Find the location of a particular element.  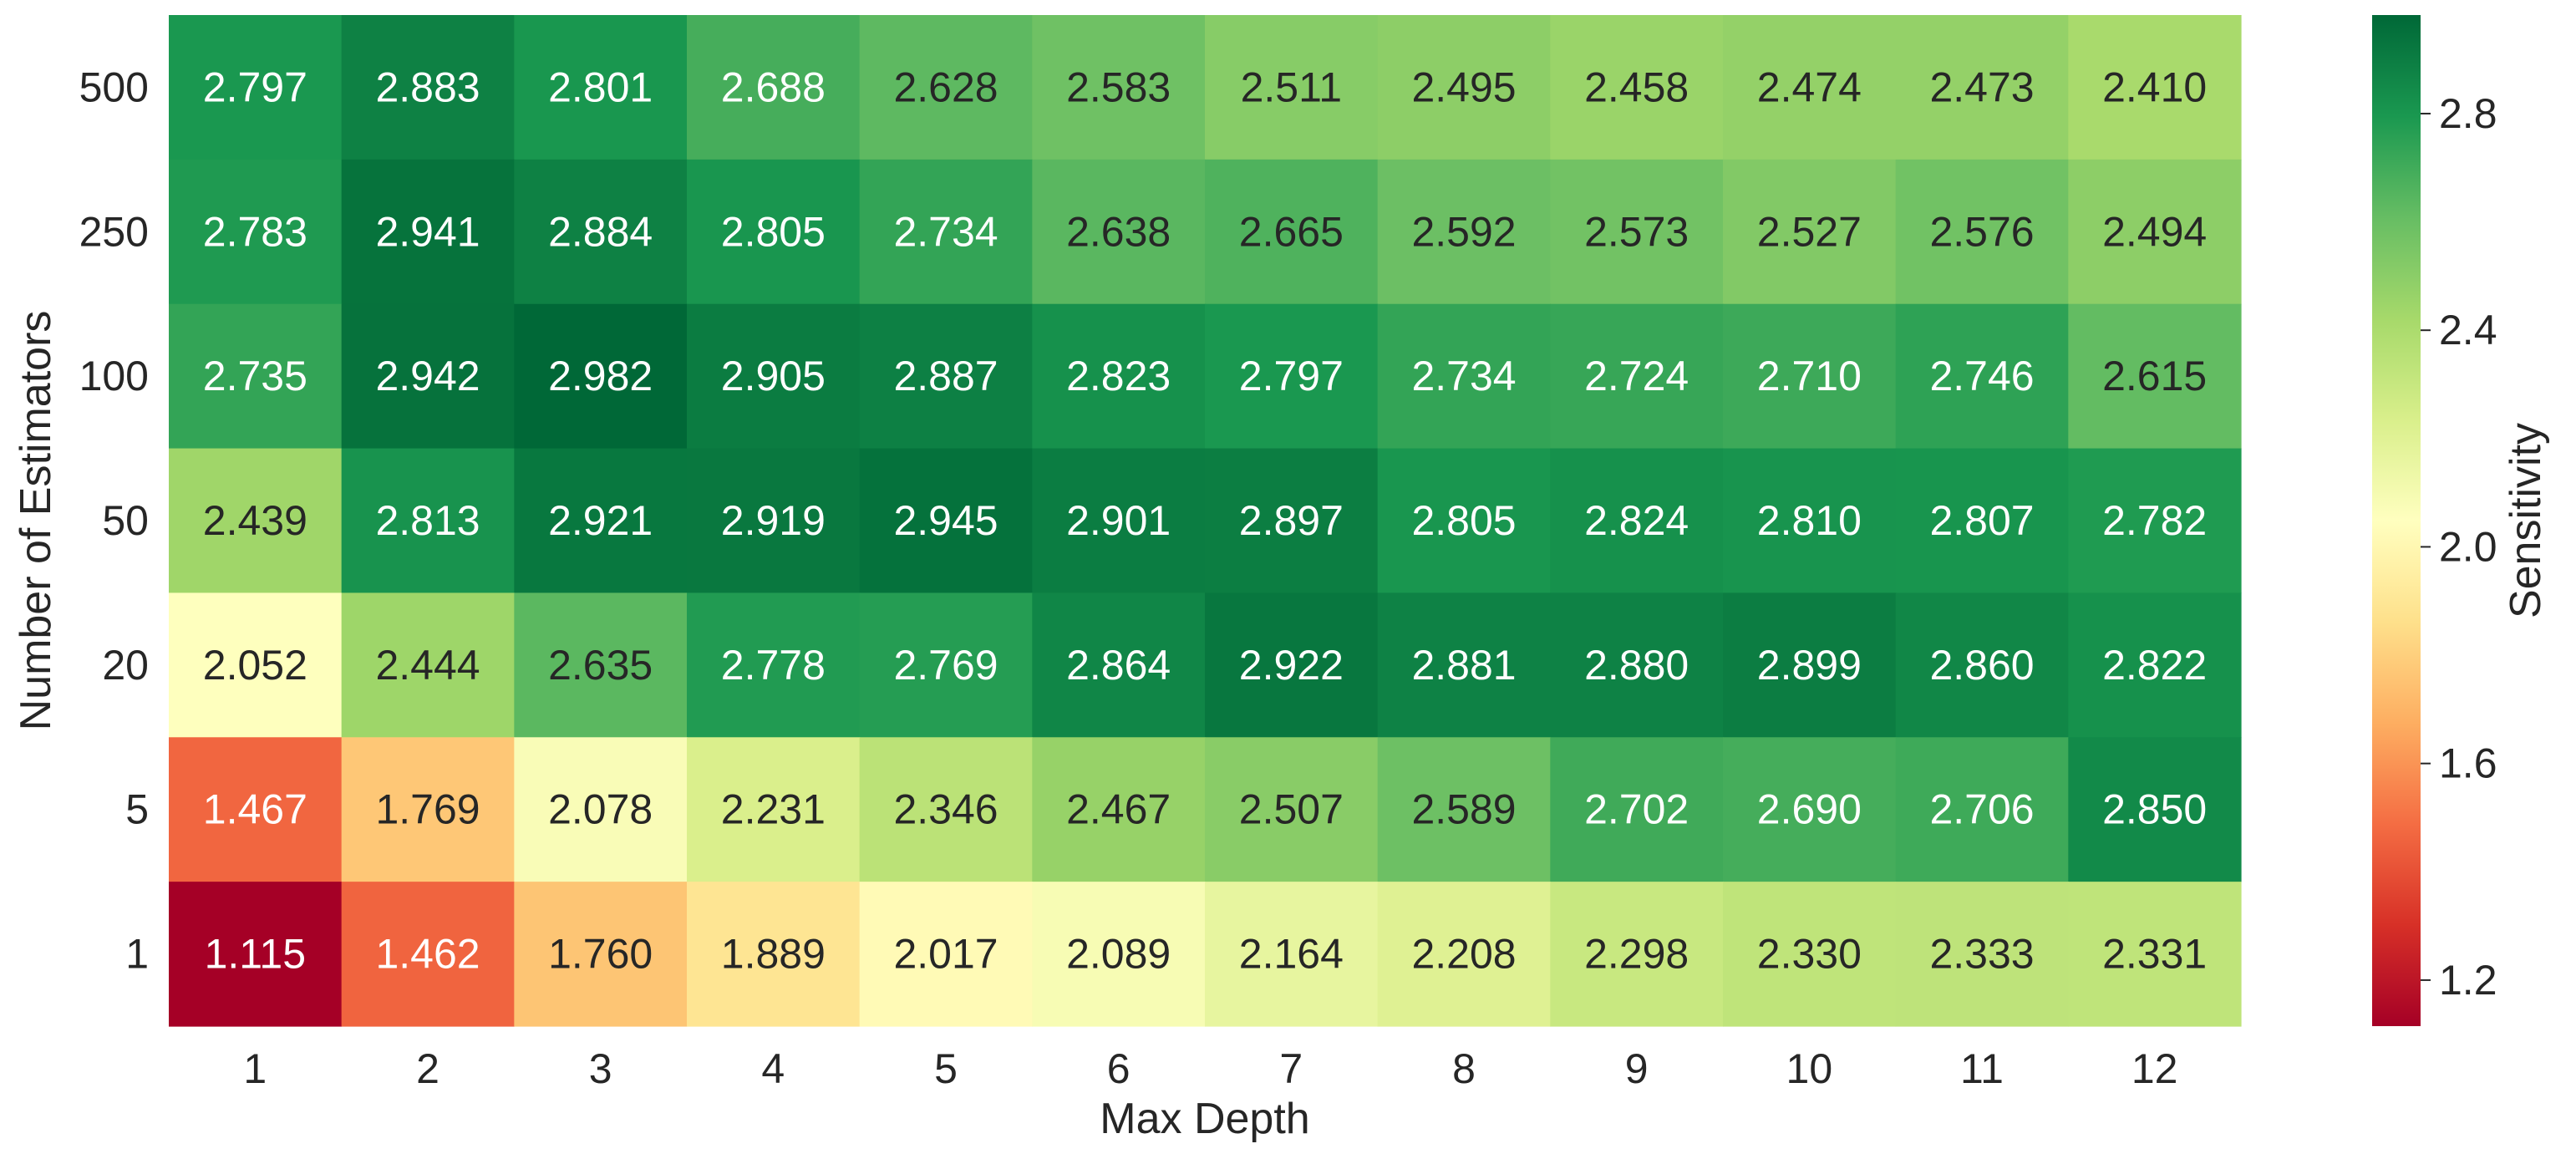

cell-value-label: 2.688 is located at coordinates (773, 87).